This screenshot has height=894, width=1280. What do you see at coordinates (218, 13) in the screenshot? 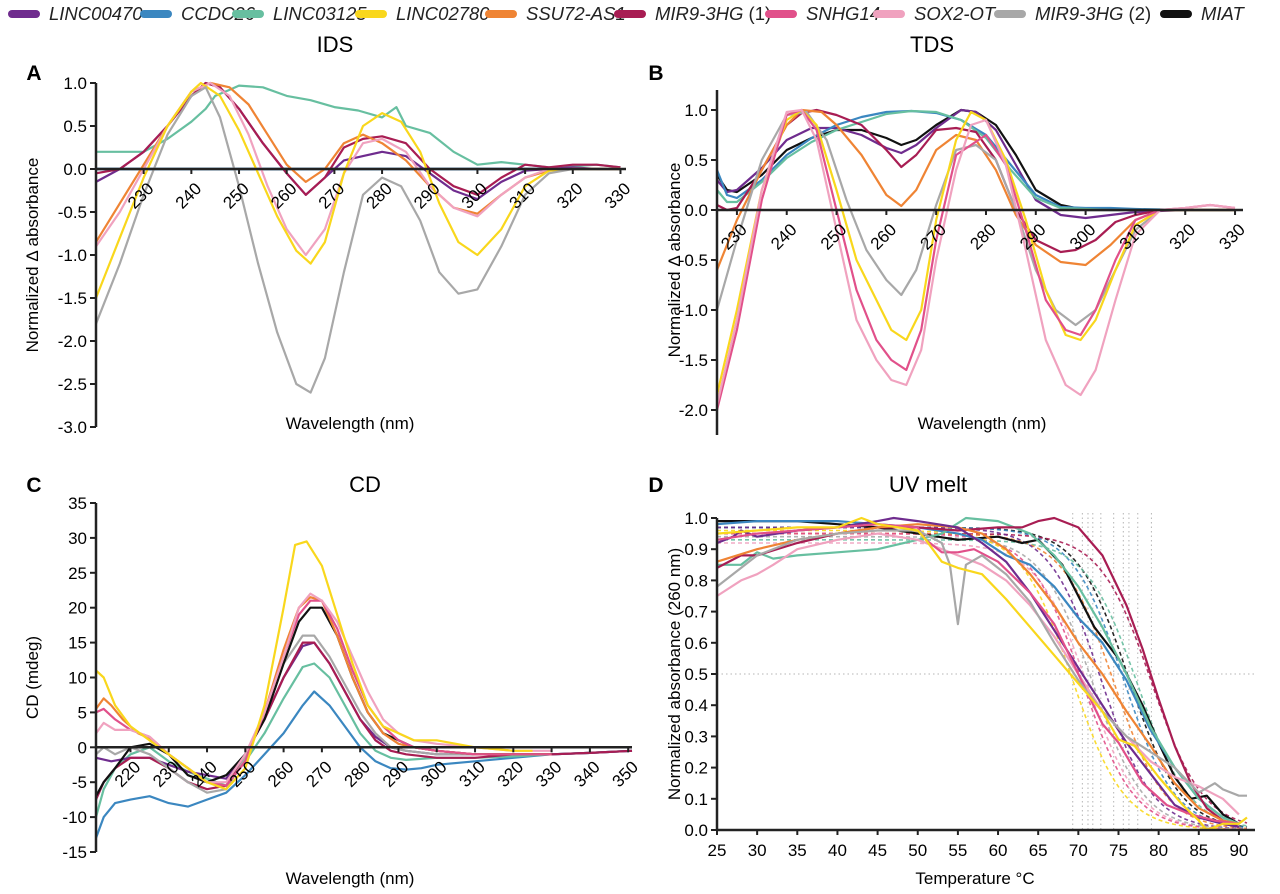
I see `legend-label: CCDC26` at bounding box center [218, 13].